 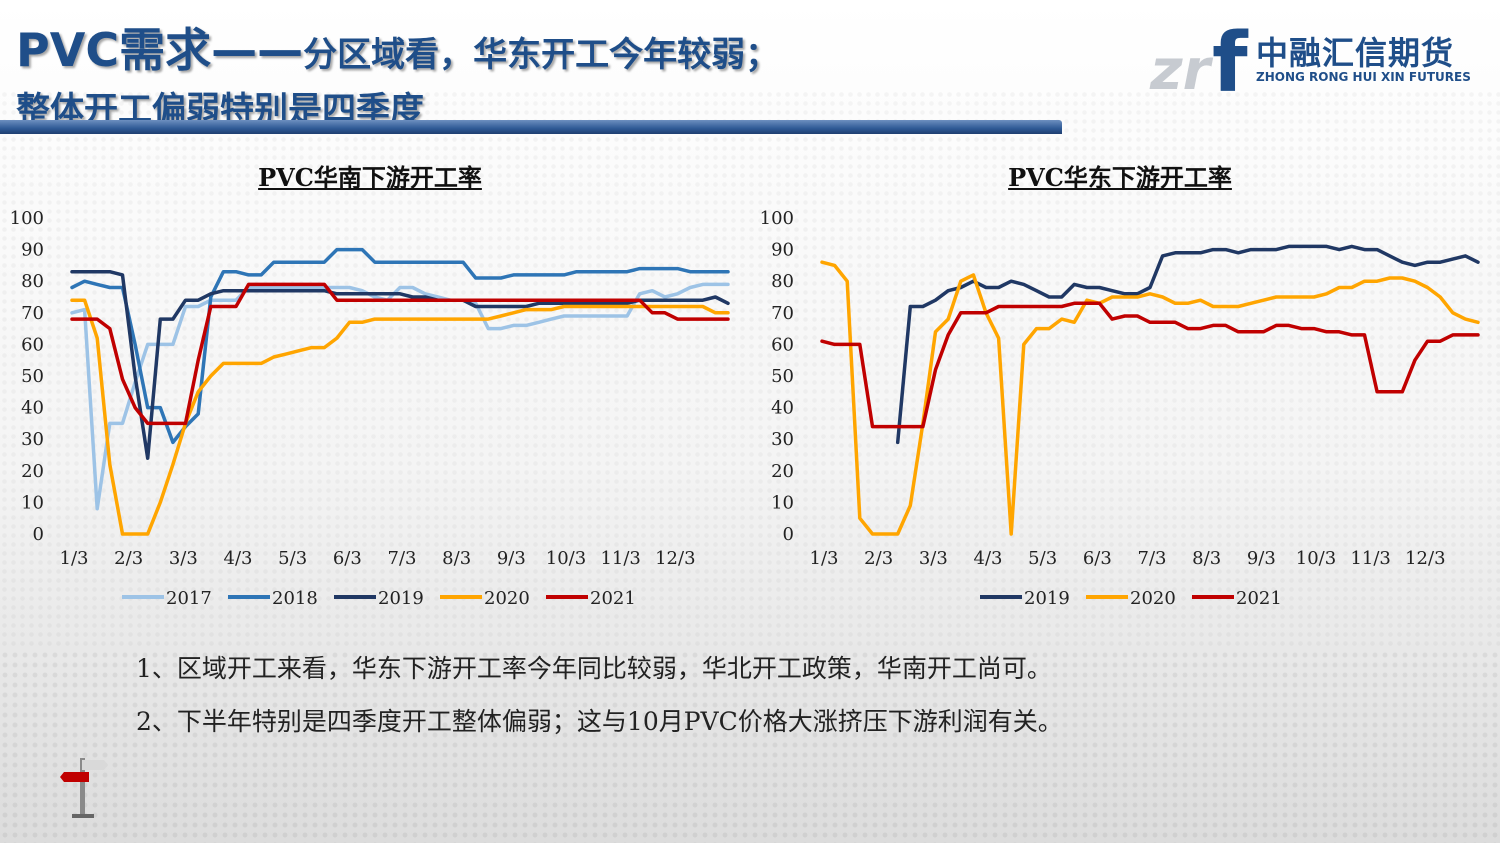 What do you see at coordinates (878, 558) in the screenshot?
I see `east-xtick-label: 2/3` at bounding box center [878, 558].